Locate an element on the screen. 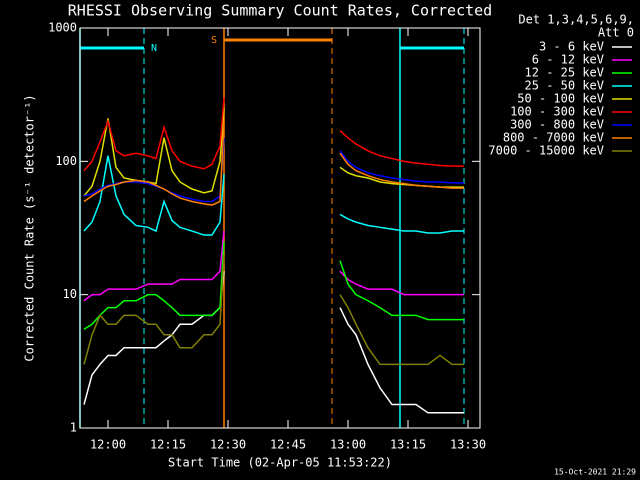 The image size is (640, 480). y-tick-label: 100 is located at coordinates (66, 161).